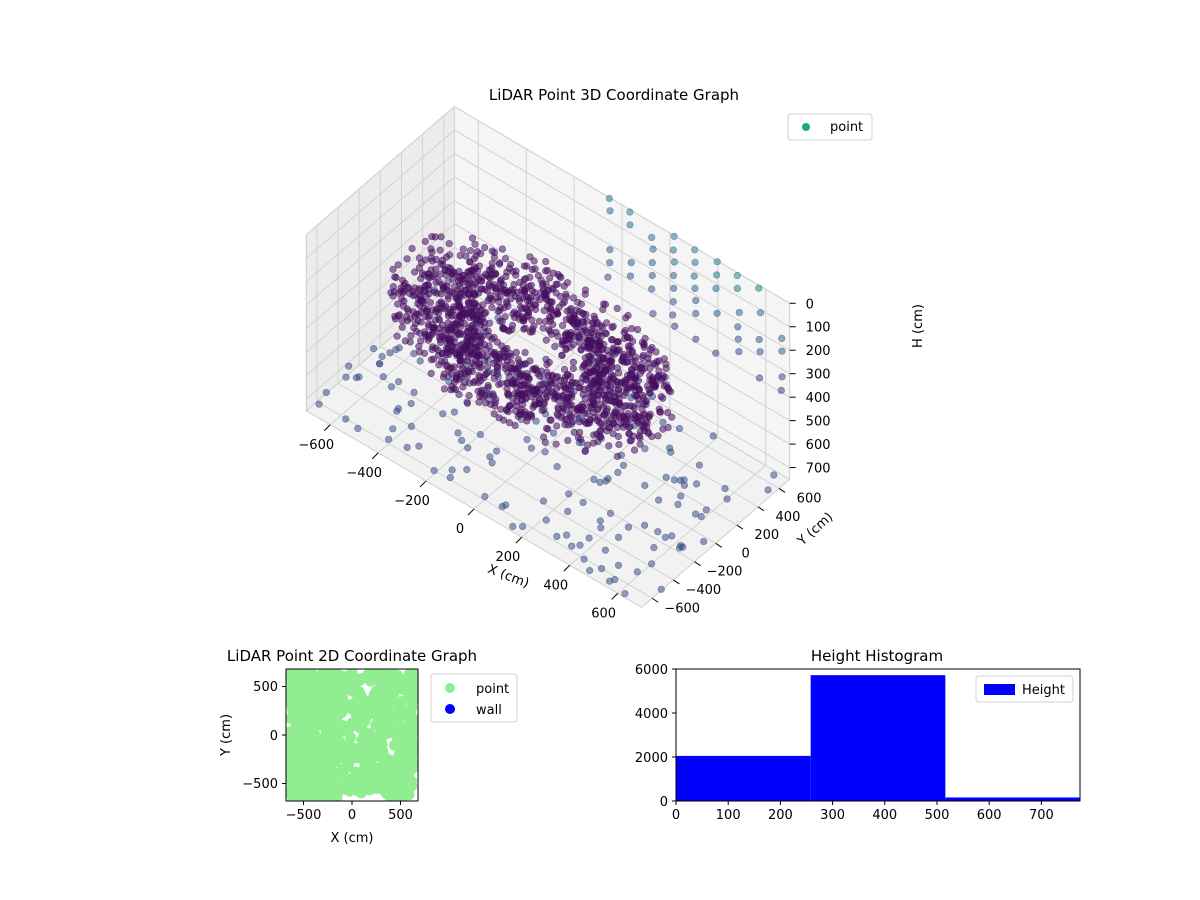 The height and width of the screenshot is (900, 1200). I want to click on plot-3d-xlabel: X (cm), so click(508, 576).